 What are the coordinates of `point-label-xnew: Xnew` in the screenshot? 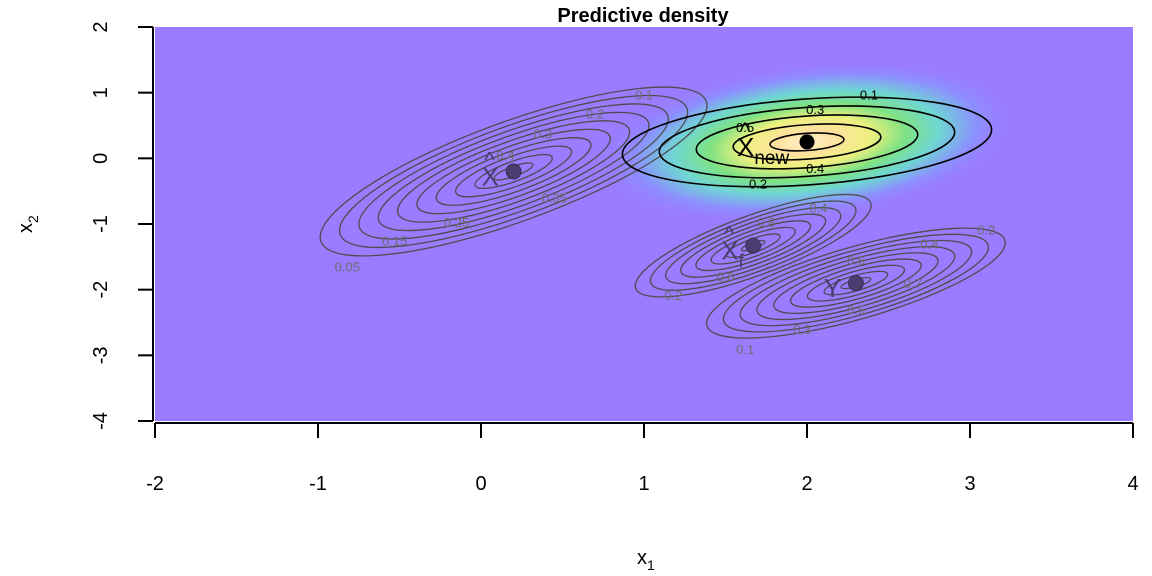 It's located at (763, 150).